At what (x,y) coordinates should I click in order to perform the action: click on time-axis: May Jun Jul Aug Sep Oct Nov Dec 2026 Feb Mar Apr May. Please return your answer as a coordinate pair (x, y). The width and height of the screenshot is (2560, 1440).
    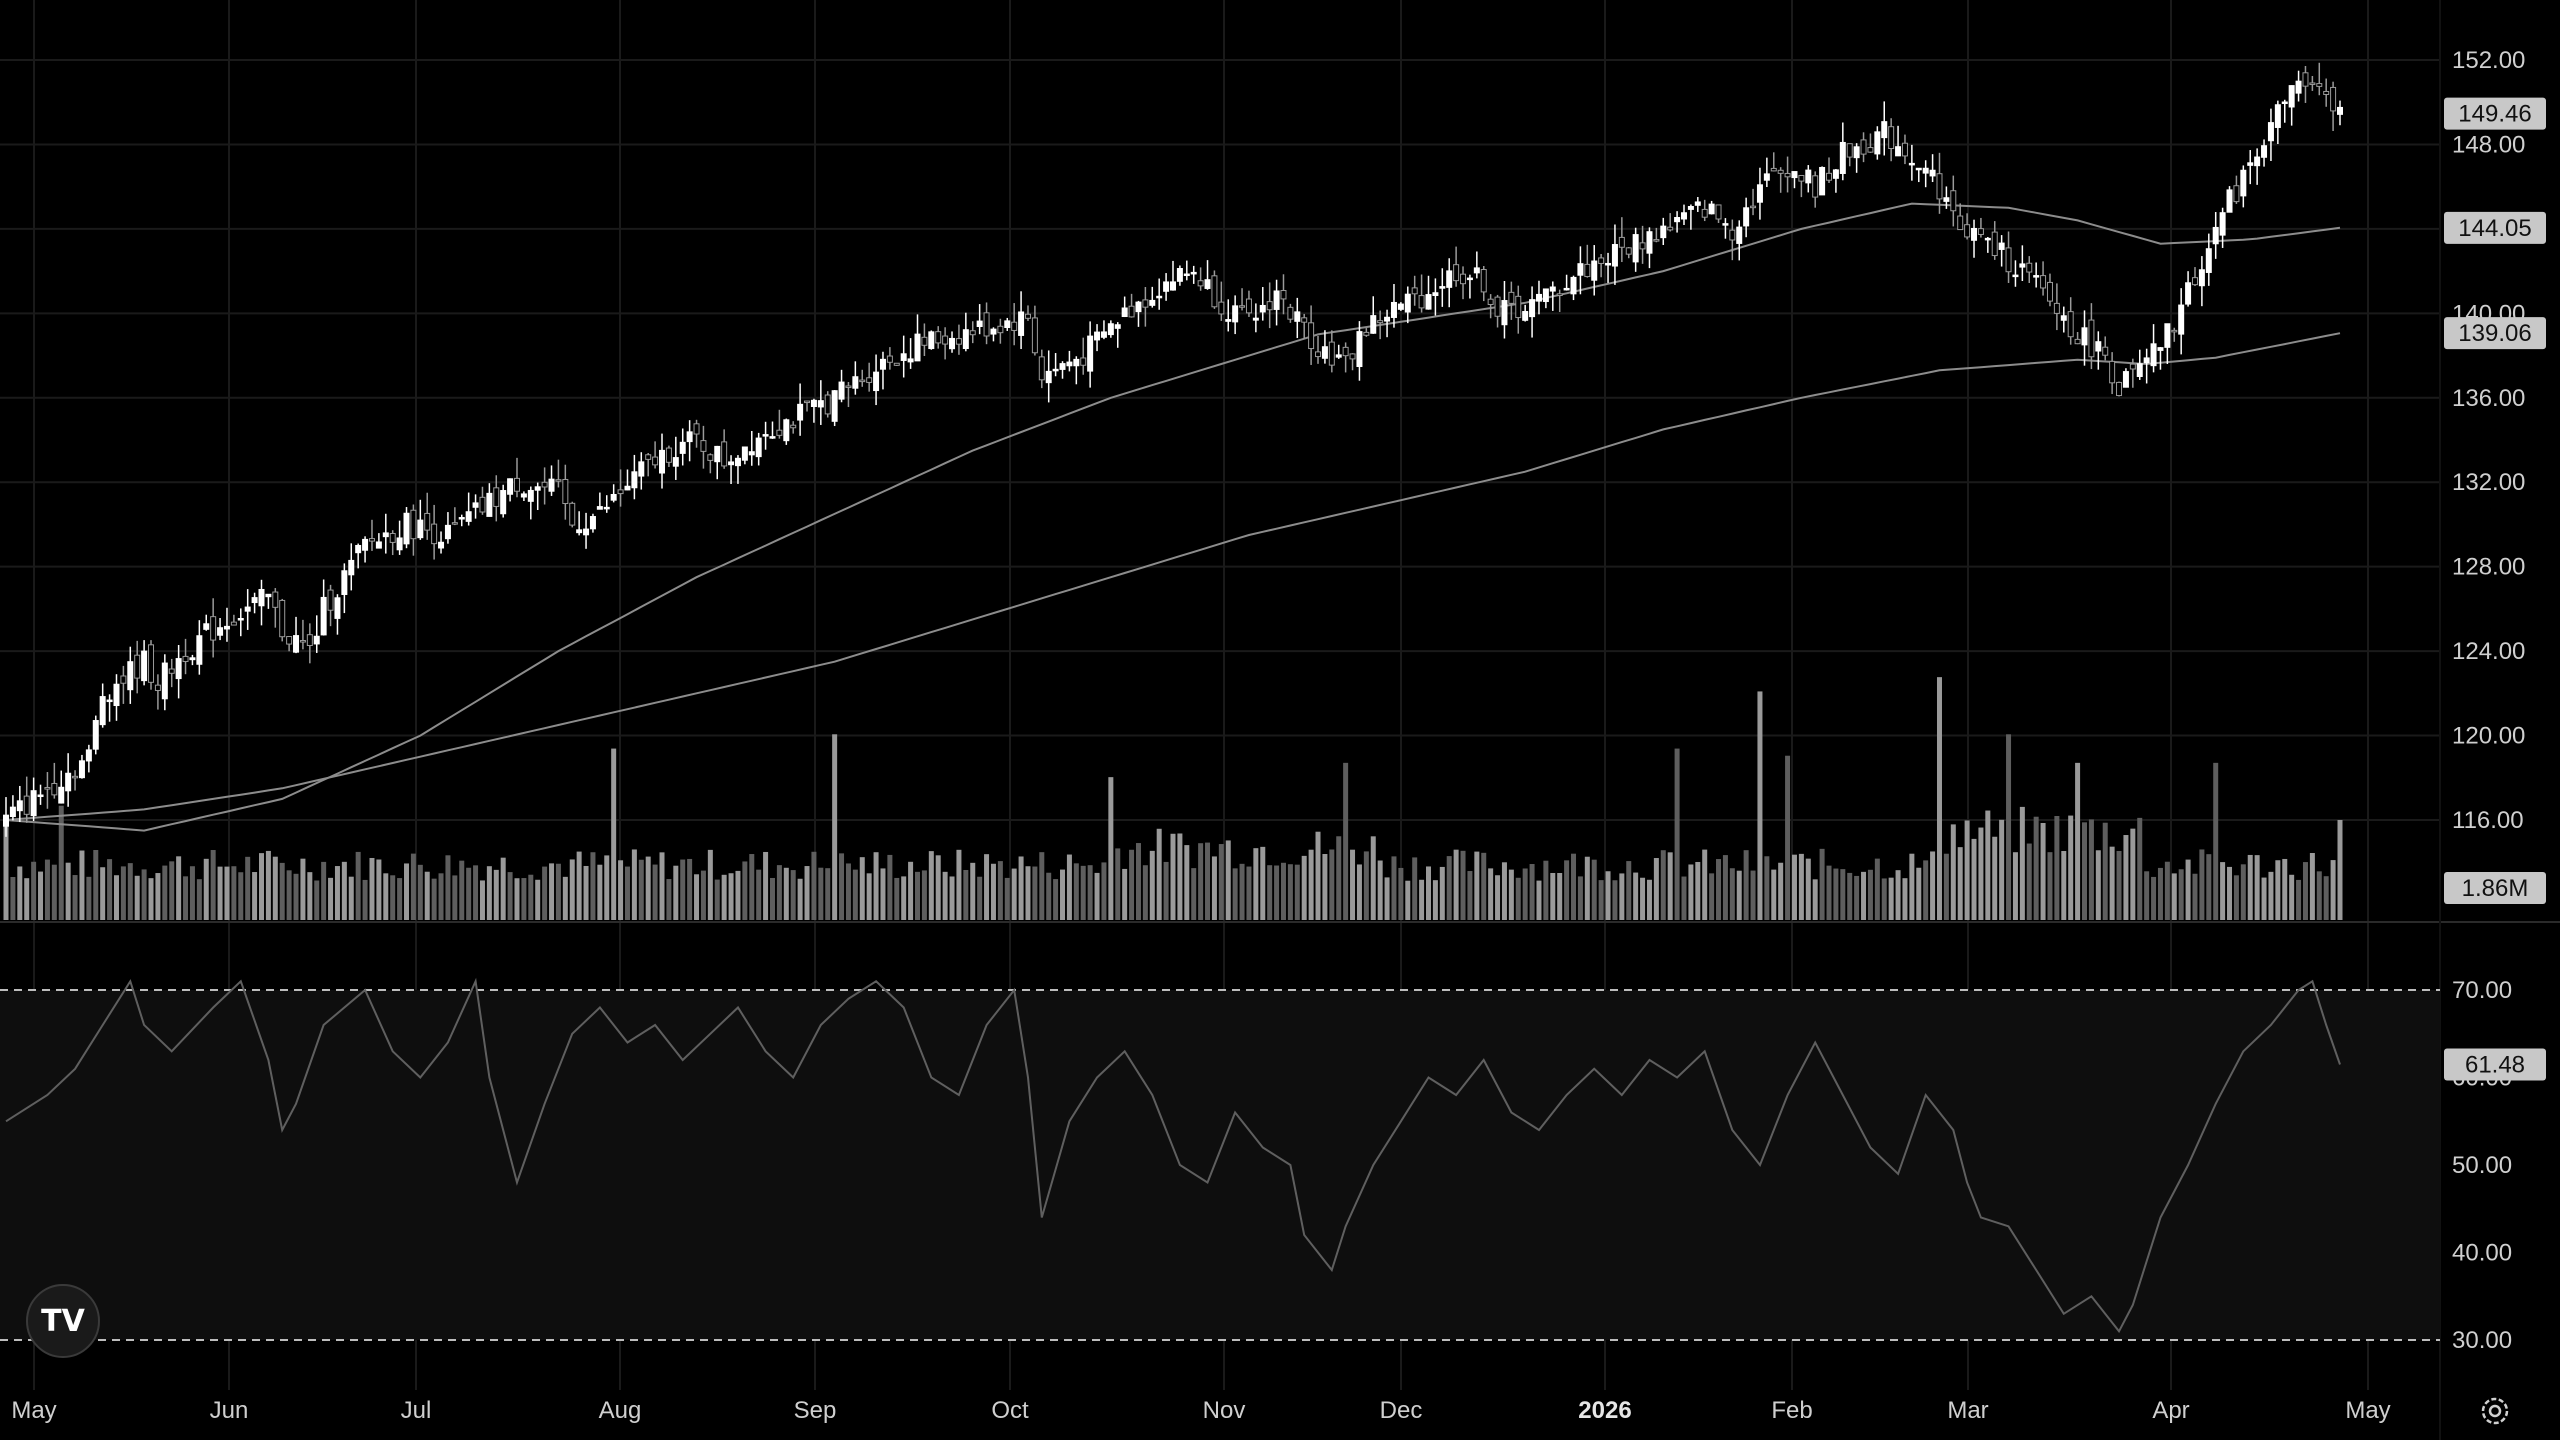
    Looking at the image, I should click on (1200, 1410).